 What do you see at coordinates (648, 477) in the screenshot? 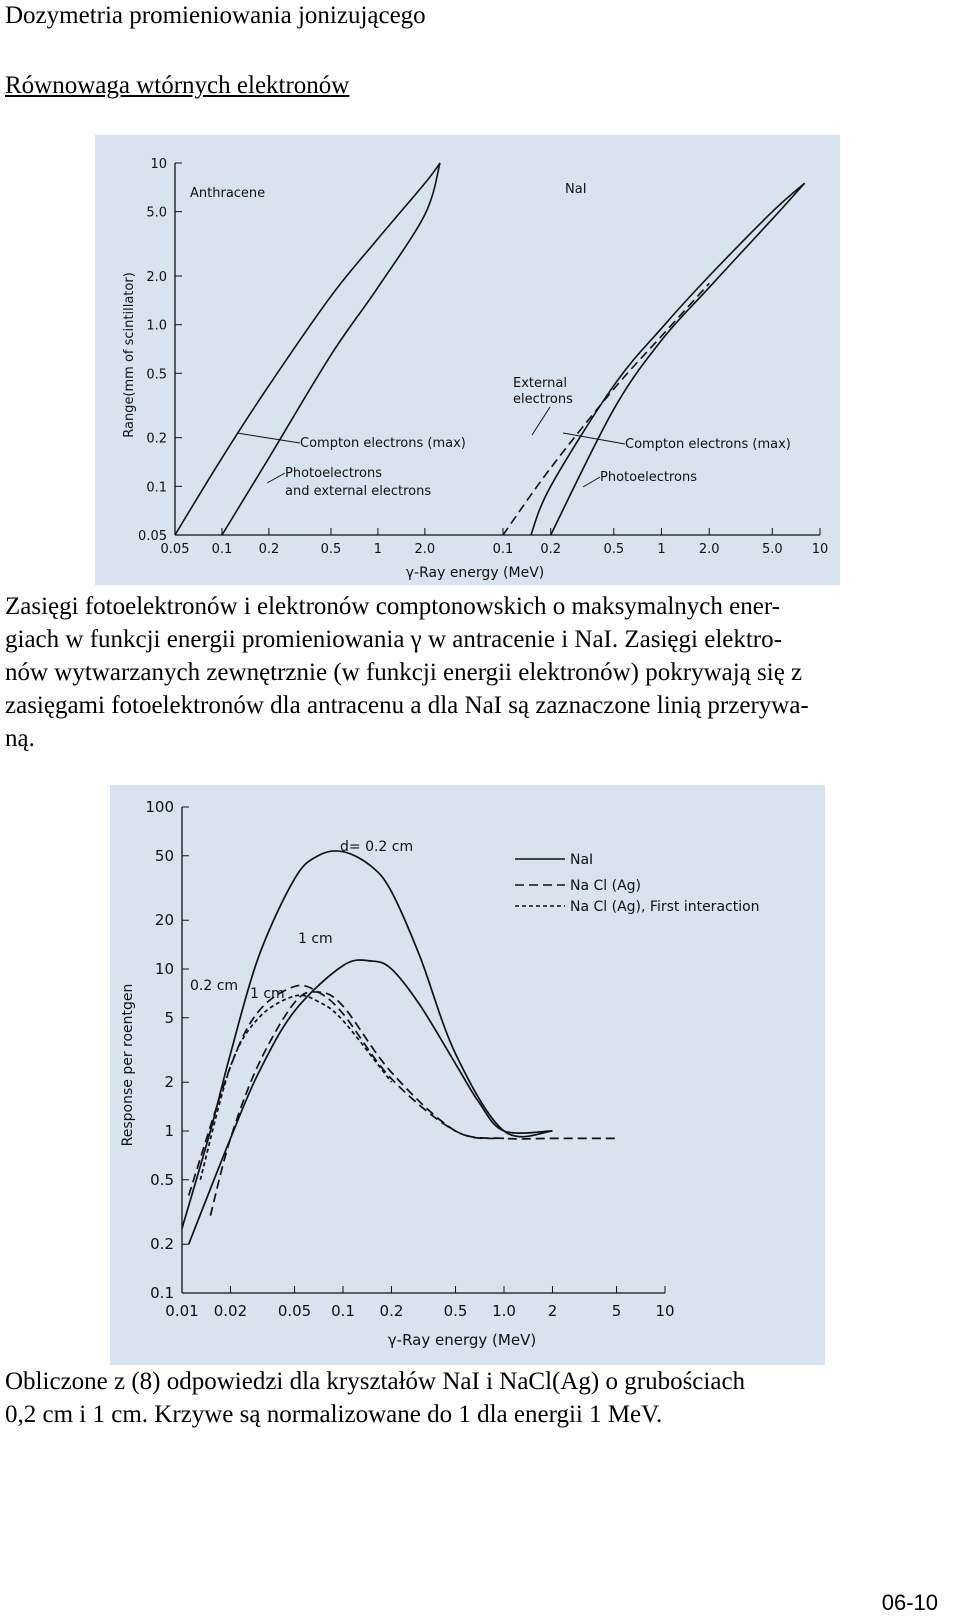
I see `label-photo-right: Photoelectrons` at bounding box center [648, 477].